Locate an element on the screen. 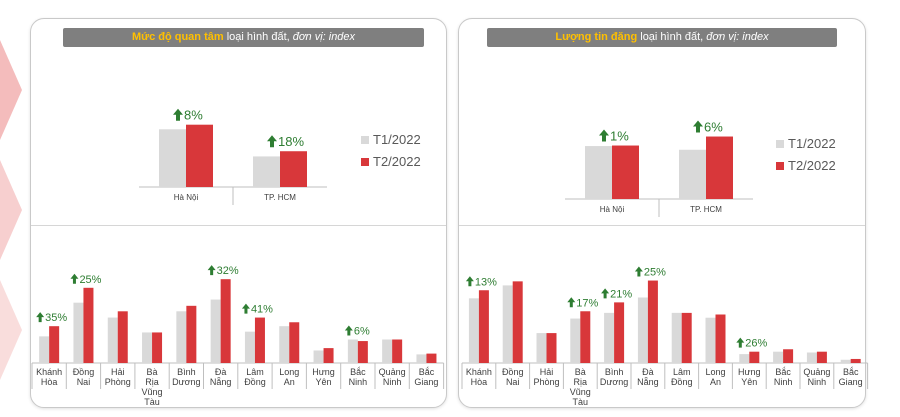 The width and height of the screenshot is (900, 417). category-label-line: Hải is located at coordinates (547, 372).